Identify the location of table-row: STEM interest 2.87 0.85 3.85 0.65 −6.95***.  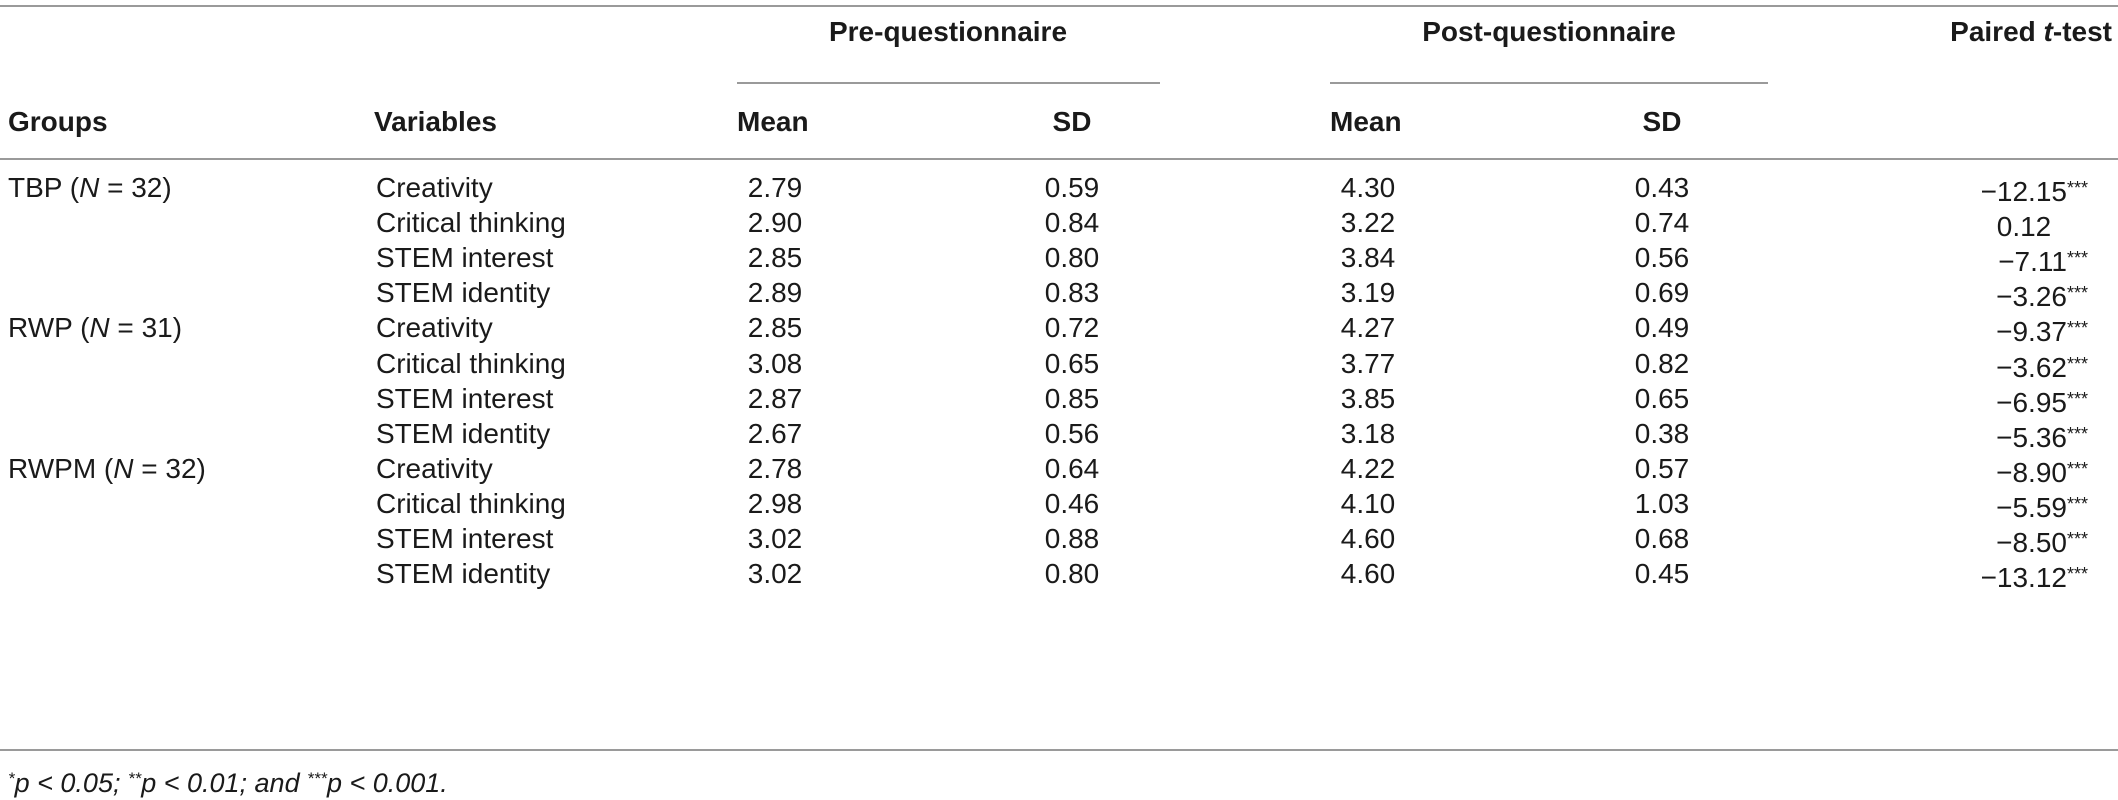
(1059, 405).